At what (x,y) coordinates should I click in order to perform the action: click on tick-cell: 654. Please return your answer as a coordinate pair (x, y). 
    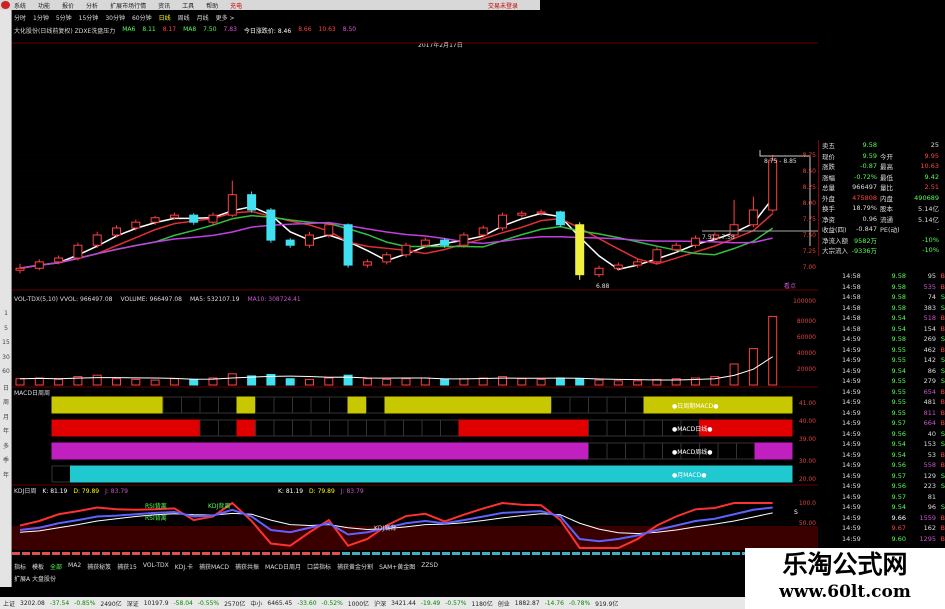
    Looking at the image, I should click on (929, 391).